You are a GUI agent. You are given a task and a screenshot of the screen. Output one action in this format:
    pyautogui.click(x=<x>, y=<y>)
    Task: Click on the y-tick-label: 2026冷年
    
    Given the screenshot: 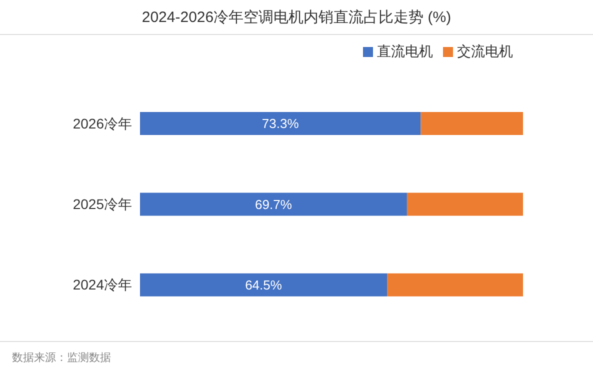 What is the action you would take?
    pyautogui.click(x=102, y=123)
    